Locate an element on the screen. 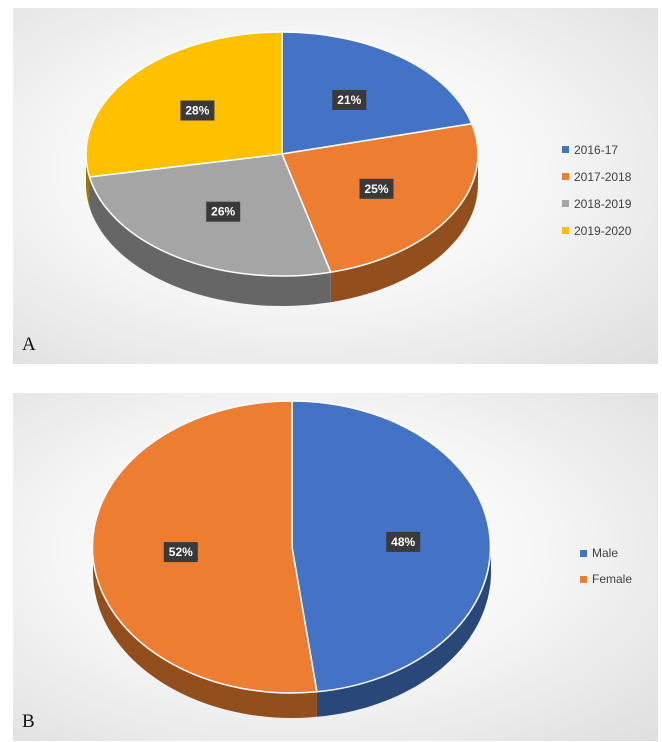  panel-label-b: B is located at coordinates (28, 721).